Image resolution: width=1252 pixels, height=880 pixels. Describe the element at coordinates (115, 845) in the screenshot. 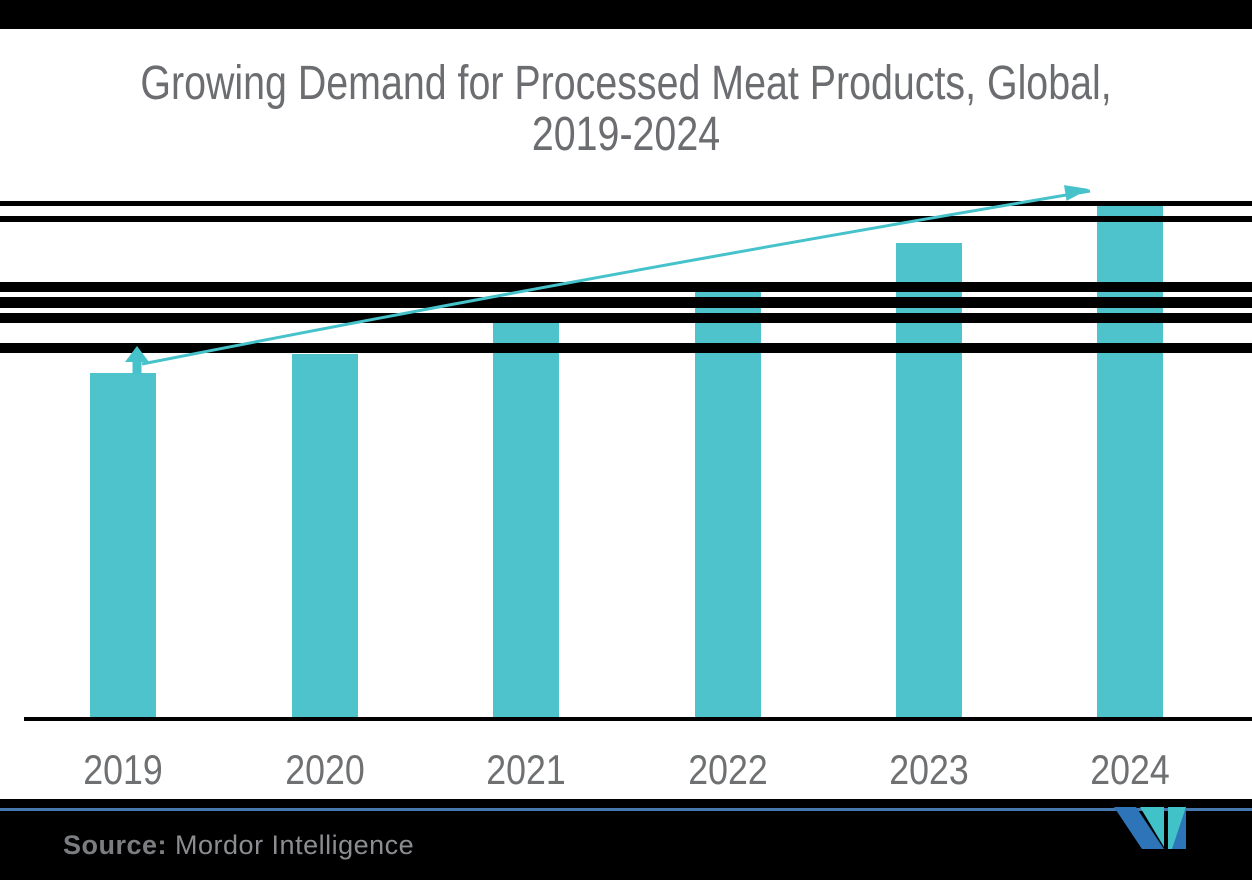

I see `source-label: Source:` at that location.